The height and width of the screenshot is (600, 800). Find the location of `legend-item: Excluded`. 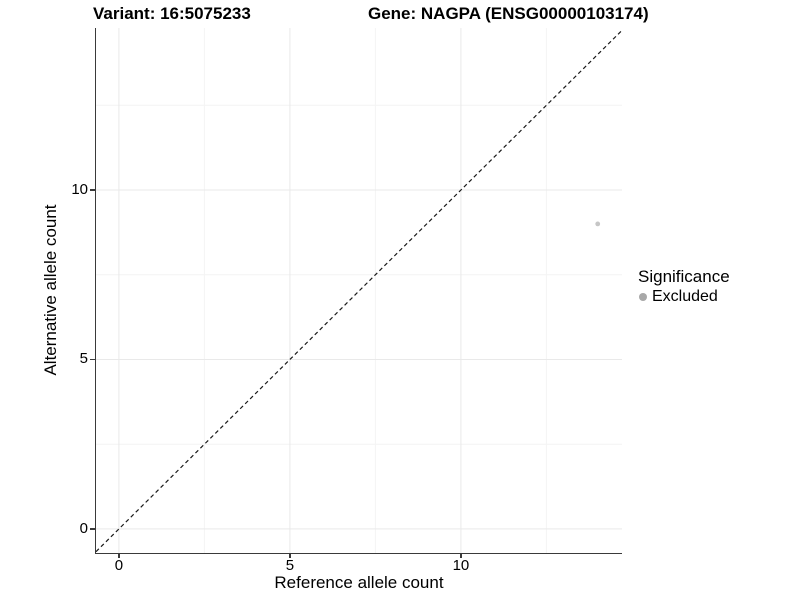

legend-item: Excluded is located at coordinates (683, 297).